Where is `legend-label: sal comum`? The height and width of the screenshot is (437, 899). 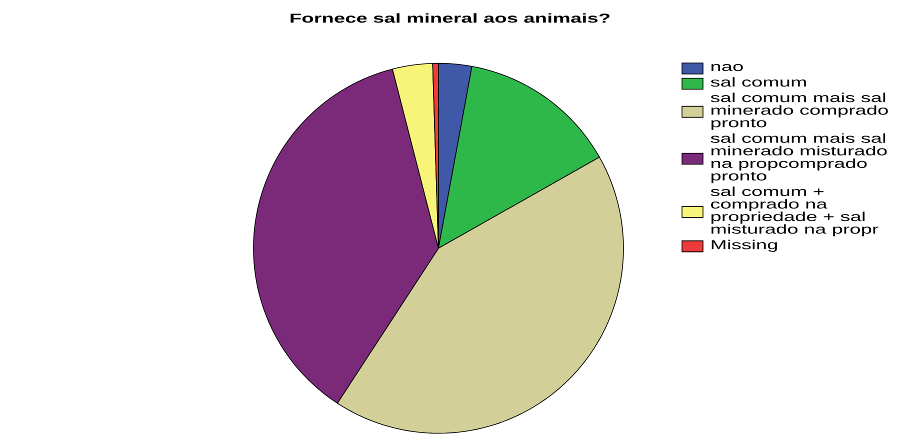 legend-label: sal comum is located at coordinates (758, 82).